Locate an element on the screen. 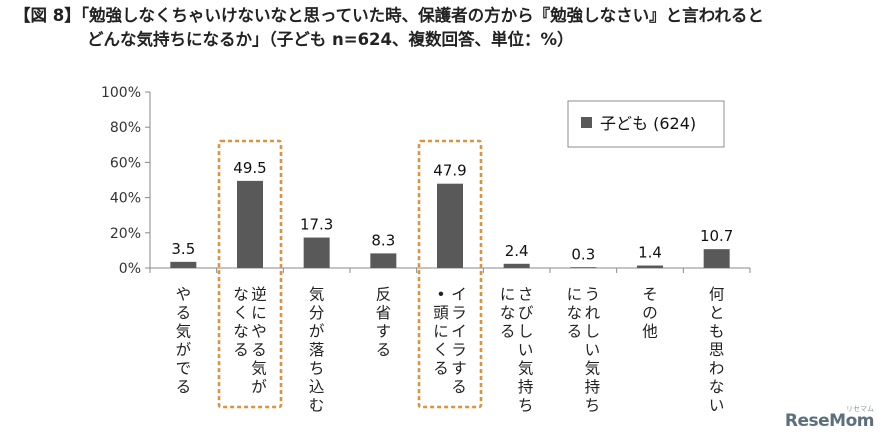 Image resolution: width=888 pixels, height=439 pixels. category-label-char: 何 is located at coordinates (717, 295).